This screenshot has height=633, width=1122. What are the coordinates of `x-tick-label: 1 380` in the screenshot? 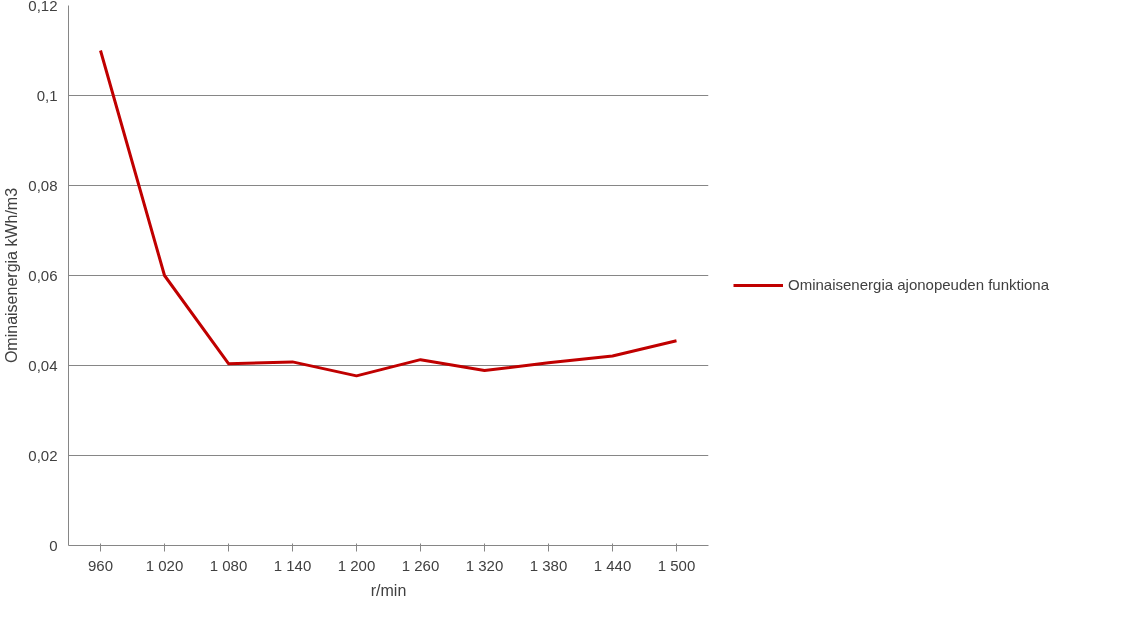 It's located at (548, 565).